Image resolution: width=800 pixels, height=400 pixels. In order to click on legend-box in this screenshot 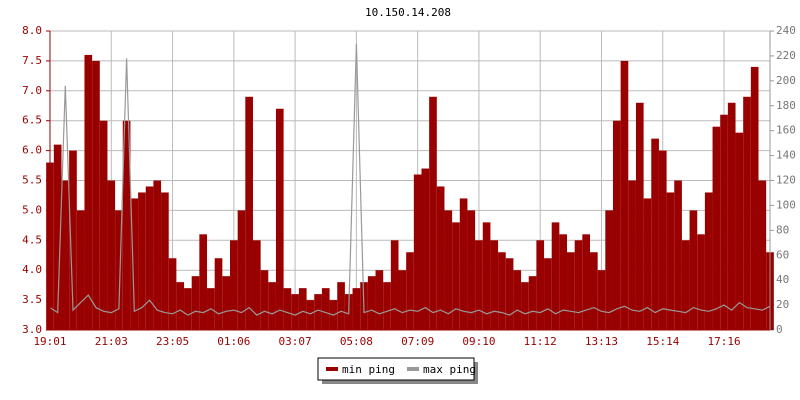, I will do `click(396, 369)`.